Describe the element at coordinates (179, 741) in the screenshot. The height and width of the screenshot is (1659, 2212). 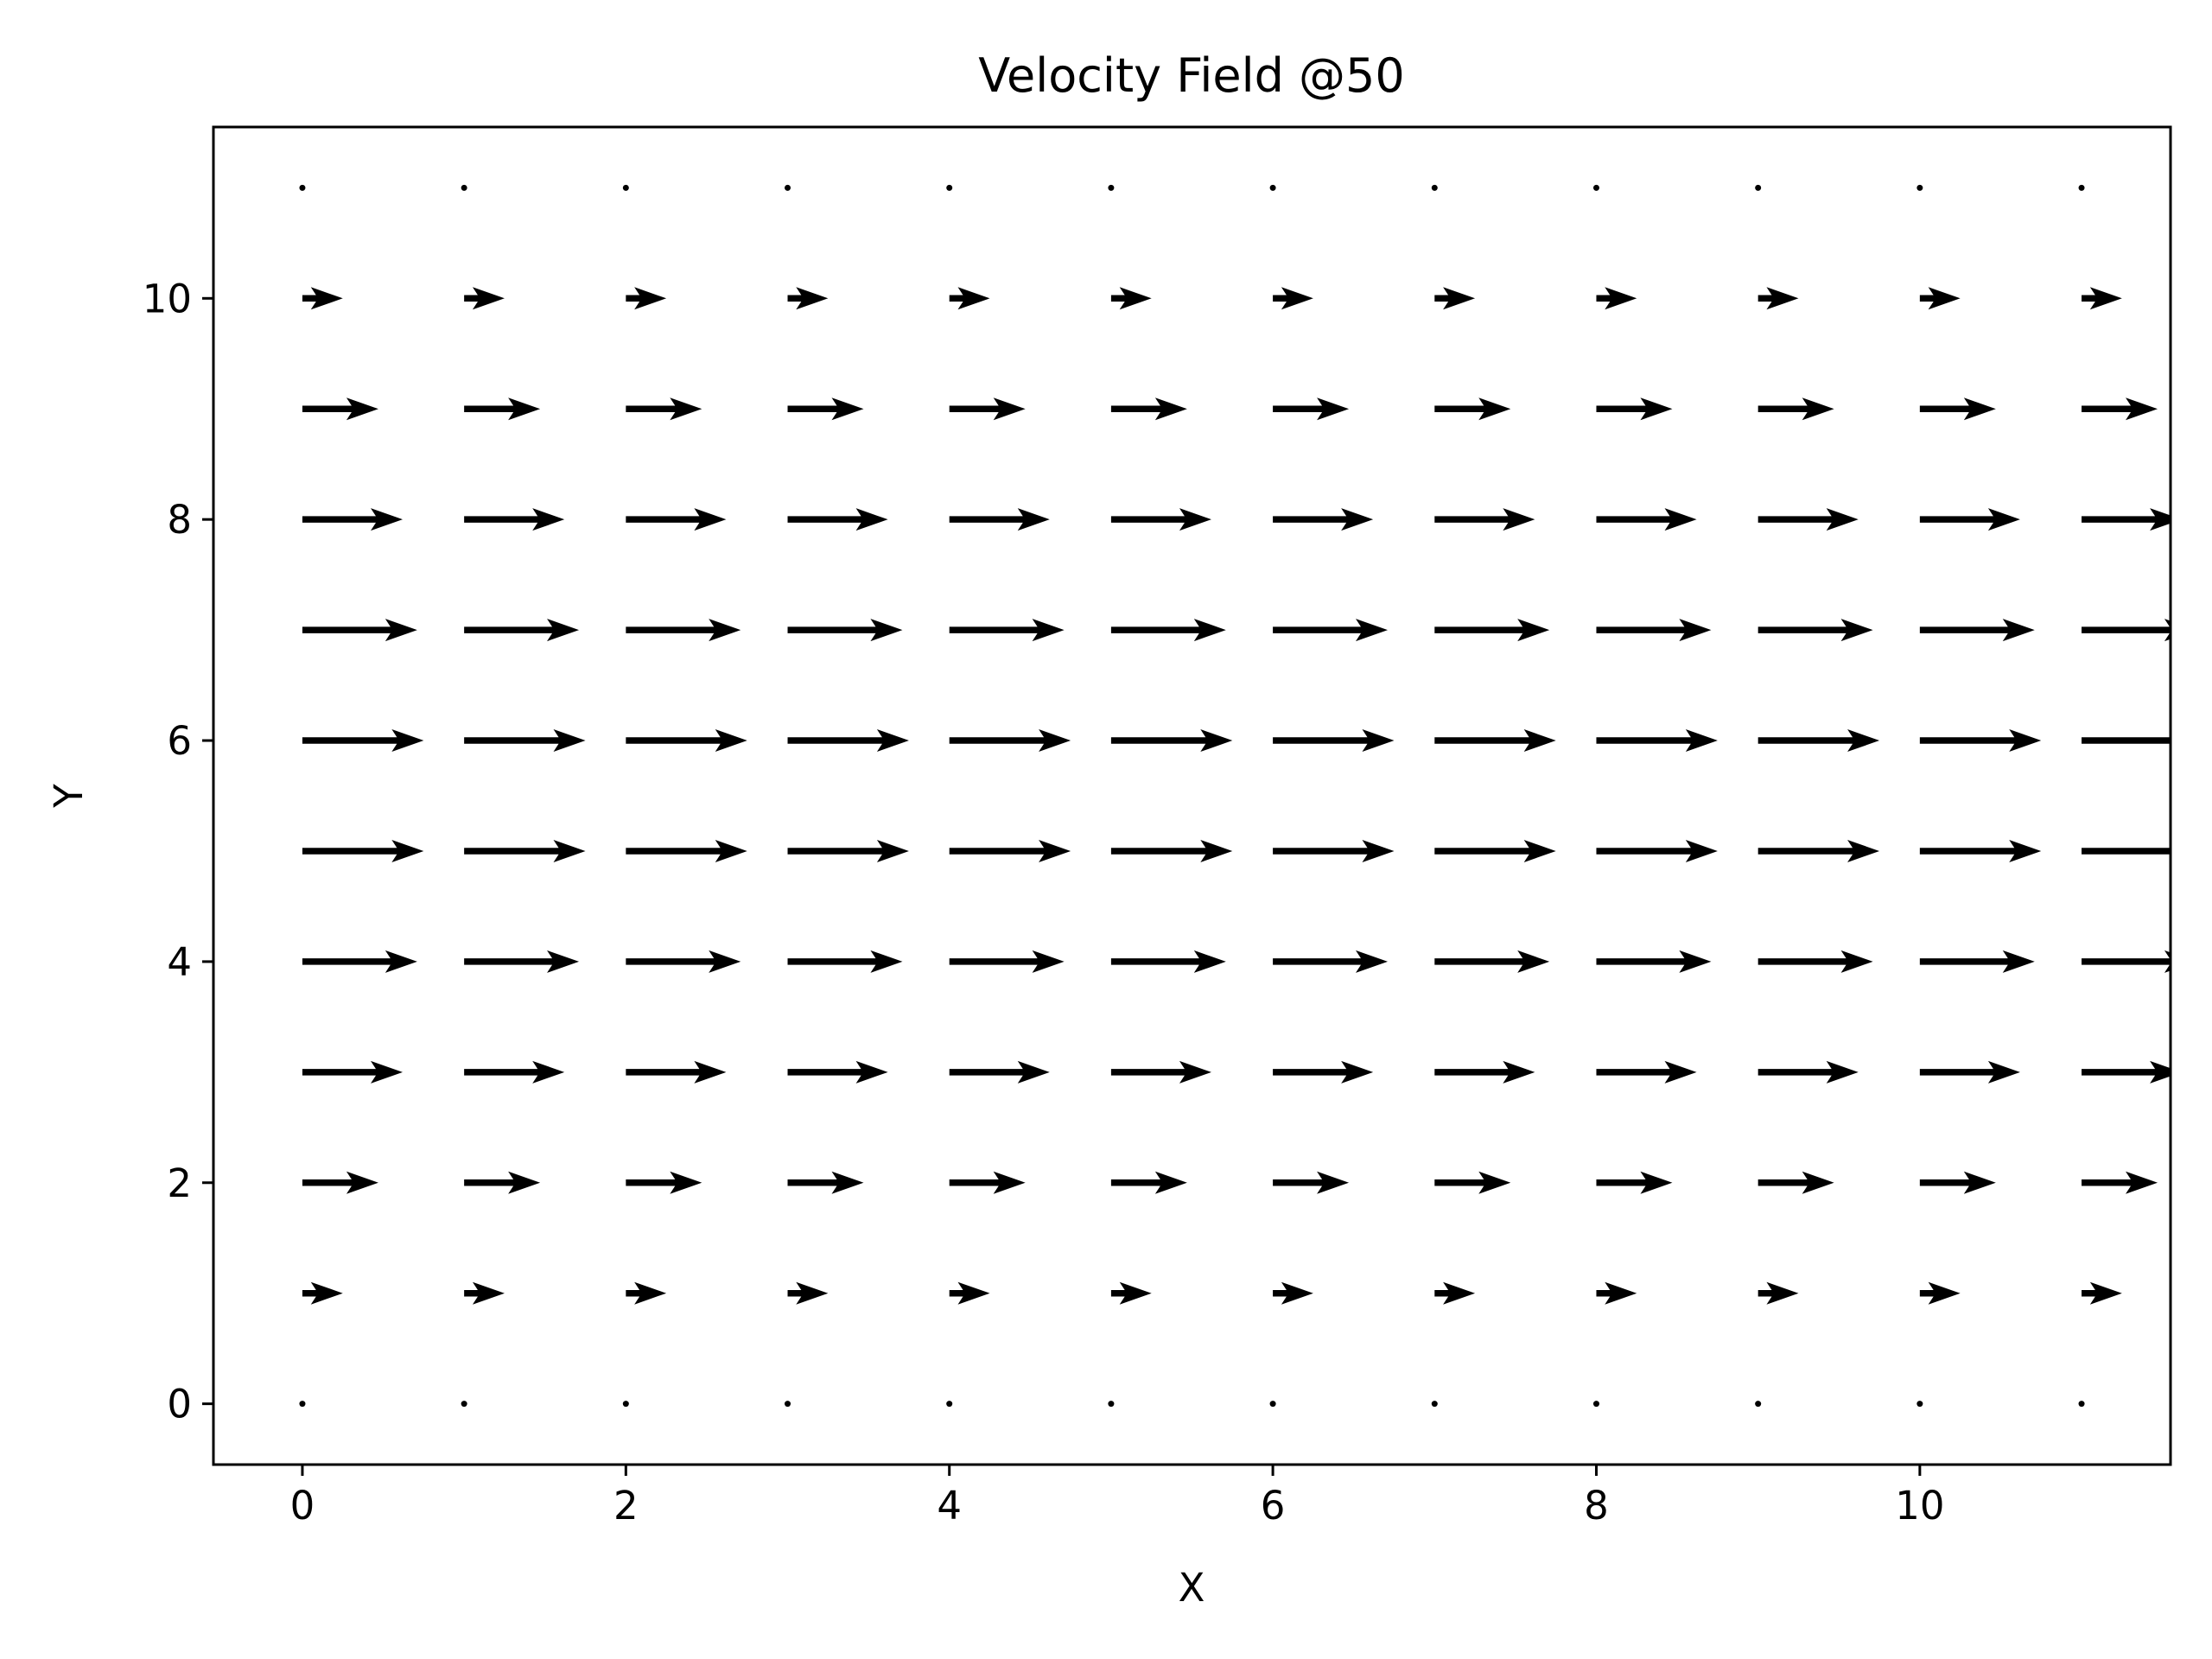
I see `y-tick-label: 6` at that location.